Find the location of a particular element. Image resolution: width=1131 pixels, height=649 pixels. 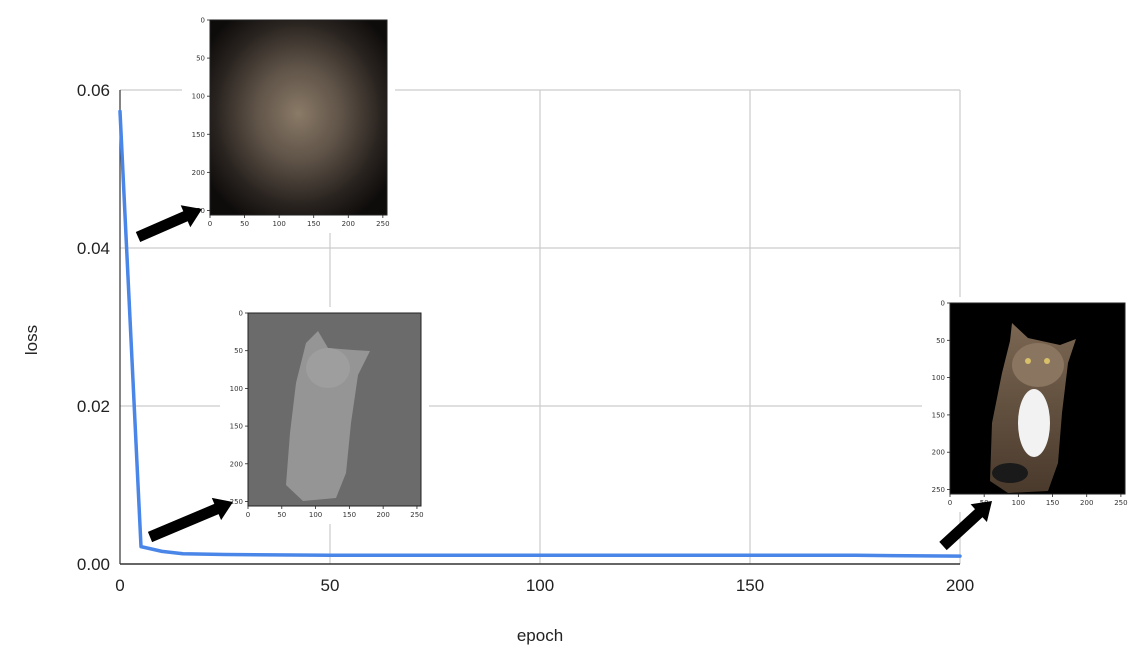

x-tick-label: 0 is located at coordinates (119, 585).